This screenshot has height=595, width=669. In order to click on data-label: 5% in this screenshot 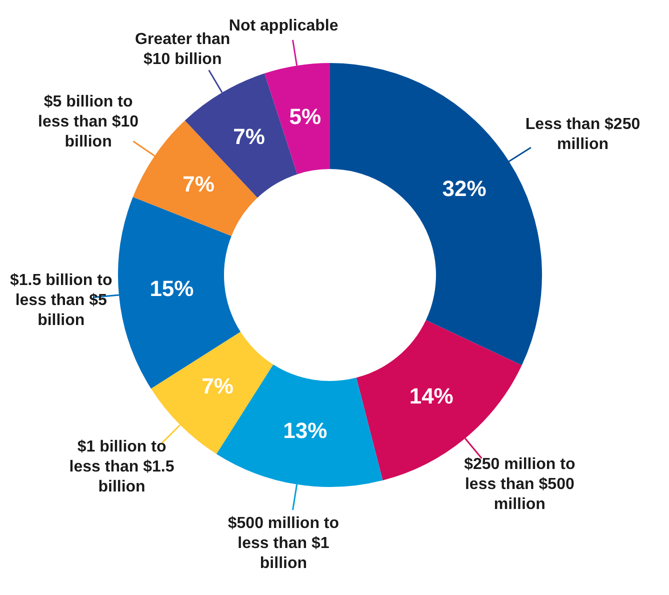, I will do `click(305, 117)`.